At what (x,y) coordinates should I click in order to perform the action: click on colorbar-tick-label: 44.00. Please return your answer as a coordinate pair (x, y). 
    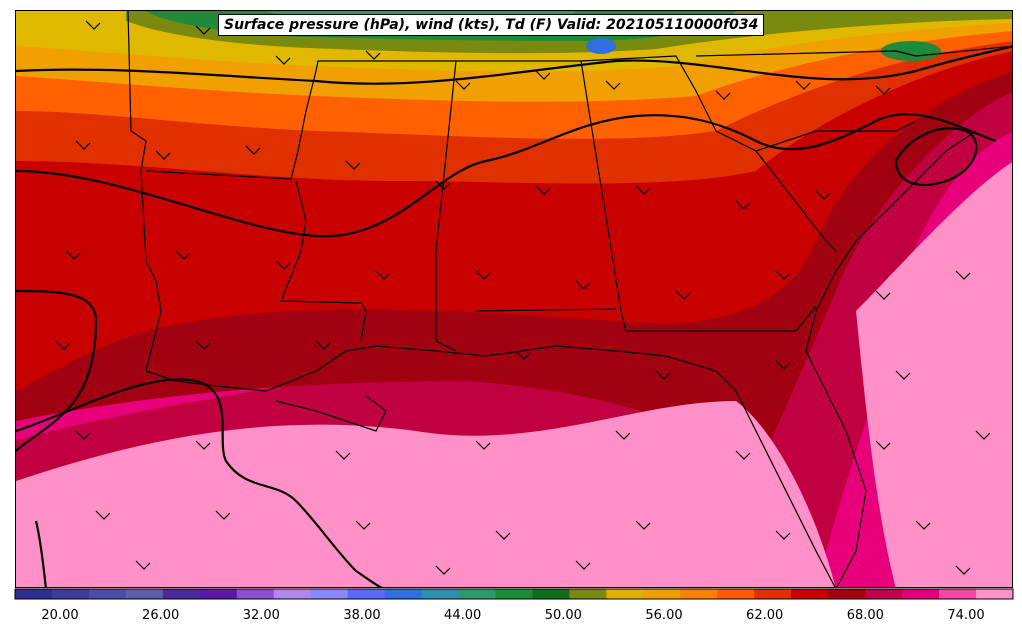
    Looking at the image, I should click on (463, 615).